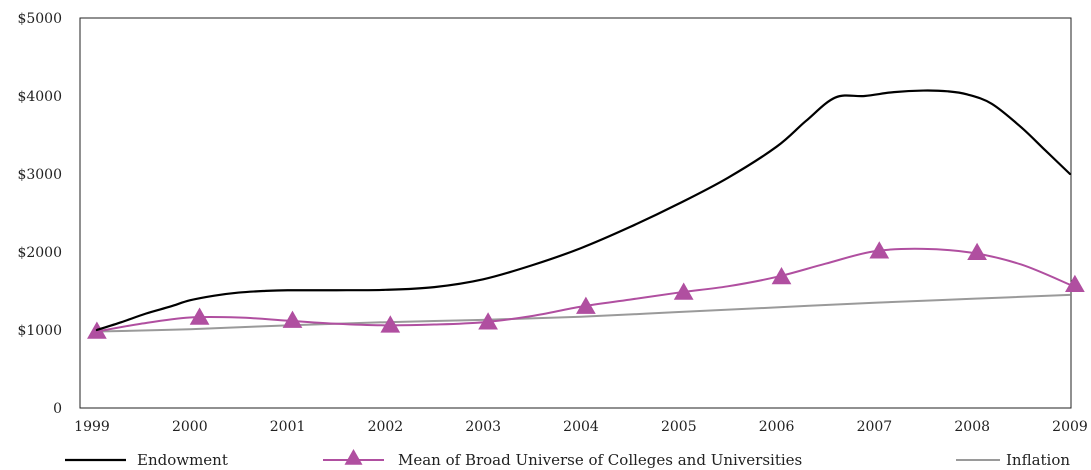 This screenshot has height=470, width=1091. What do you see at coordinates (288, 427) in the screenshot?
I see `x-tick-label: 2001` at bounding box center [288, 427].